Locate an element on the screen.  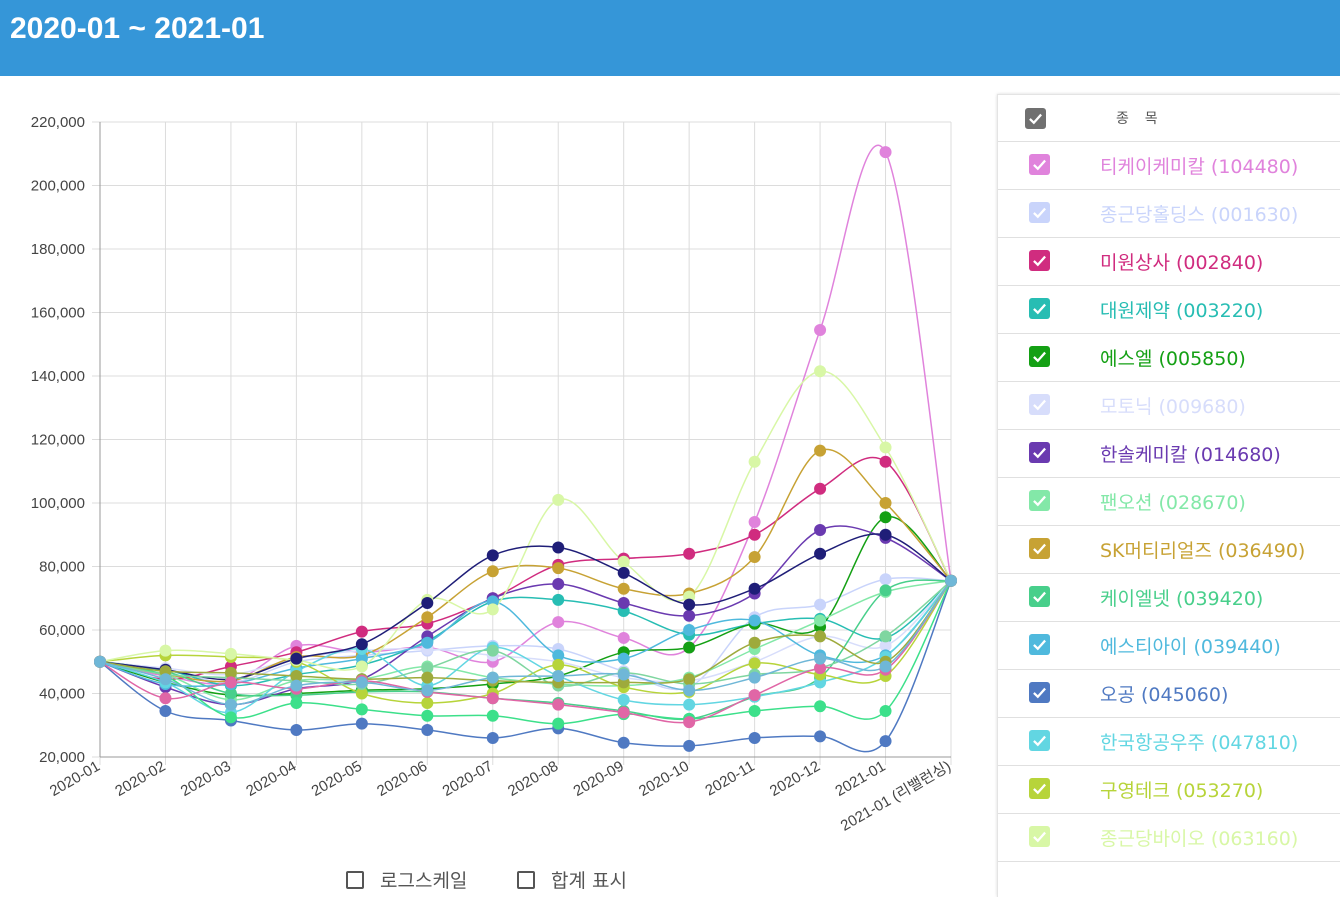
legend-item: 모토닉 (009680) is located at coordinates (1169, 406).